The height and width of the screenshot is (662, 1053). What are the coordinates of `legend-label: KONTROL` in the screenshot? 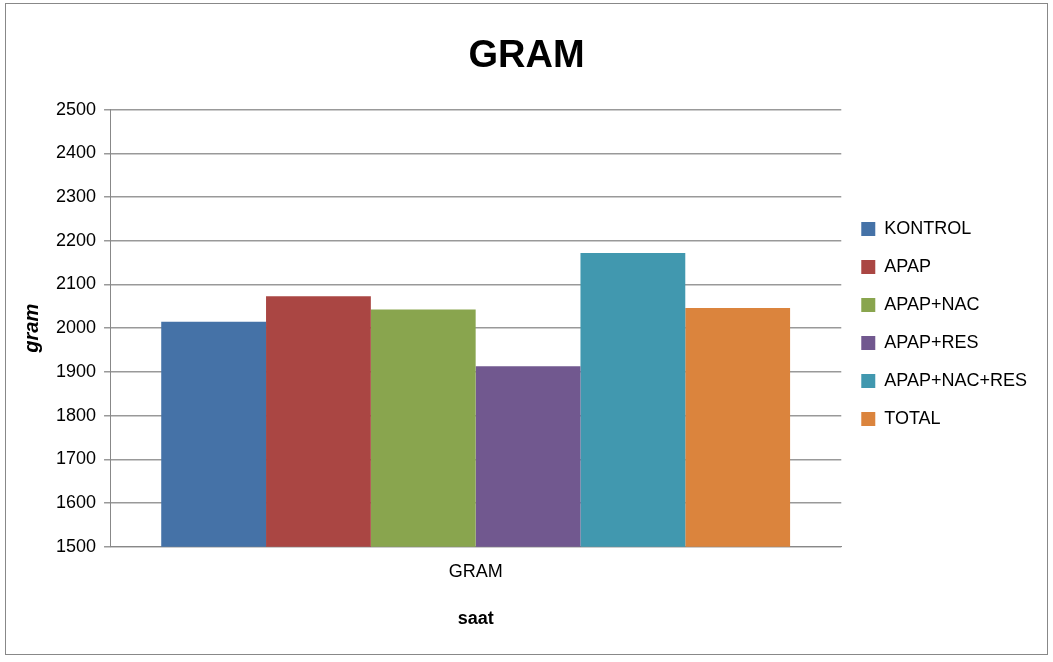 It's located at (928, 227).